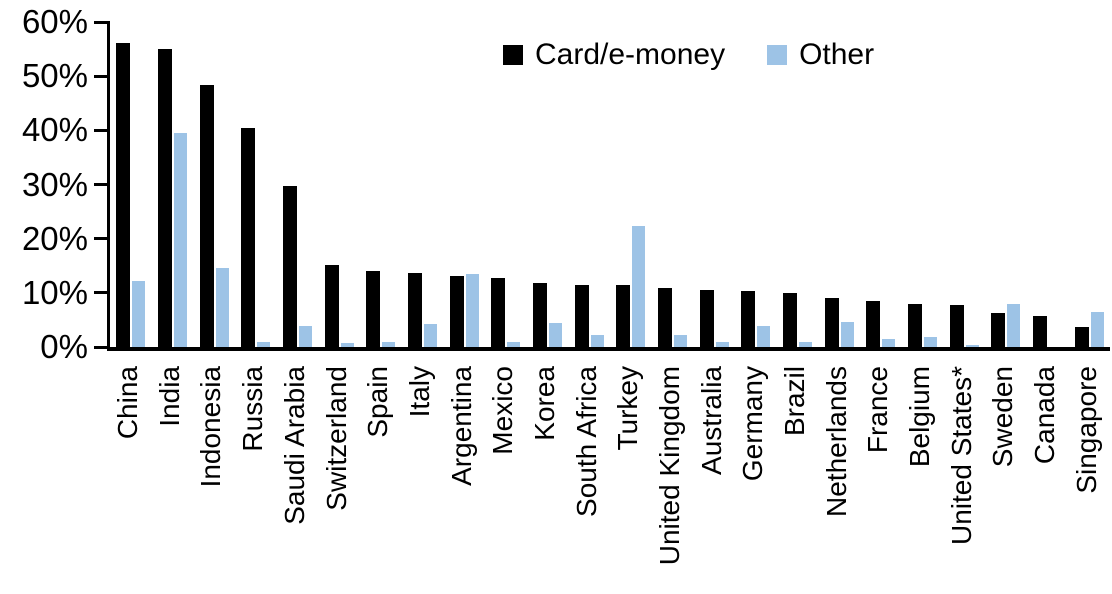 This screenshot has height=594, width=1112. What do you see at coordinates (777, 55) in the screenshot?
I see `legend-swatch-other-icon` at bounding box center [777, 55].